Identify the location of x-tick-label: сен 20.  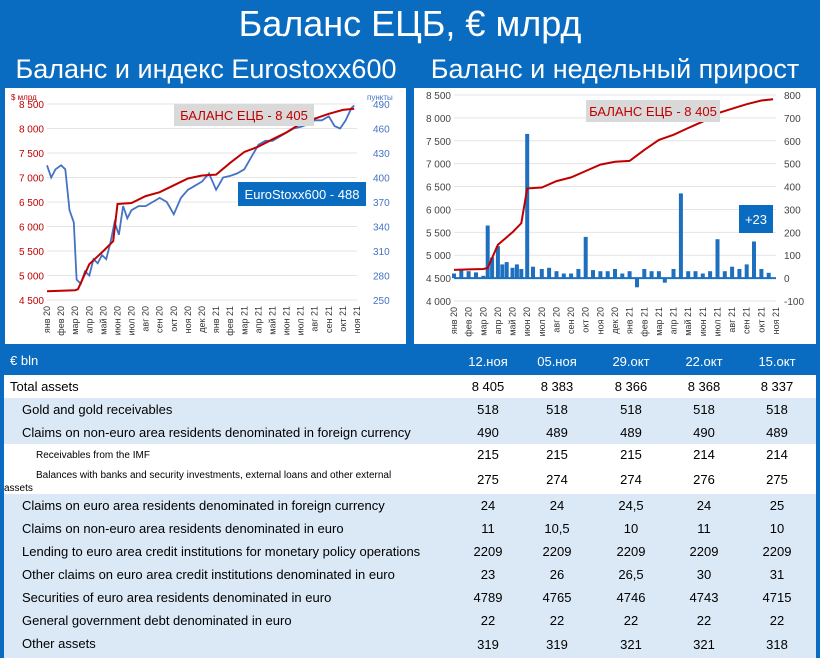
(160, 319).